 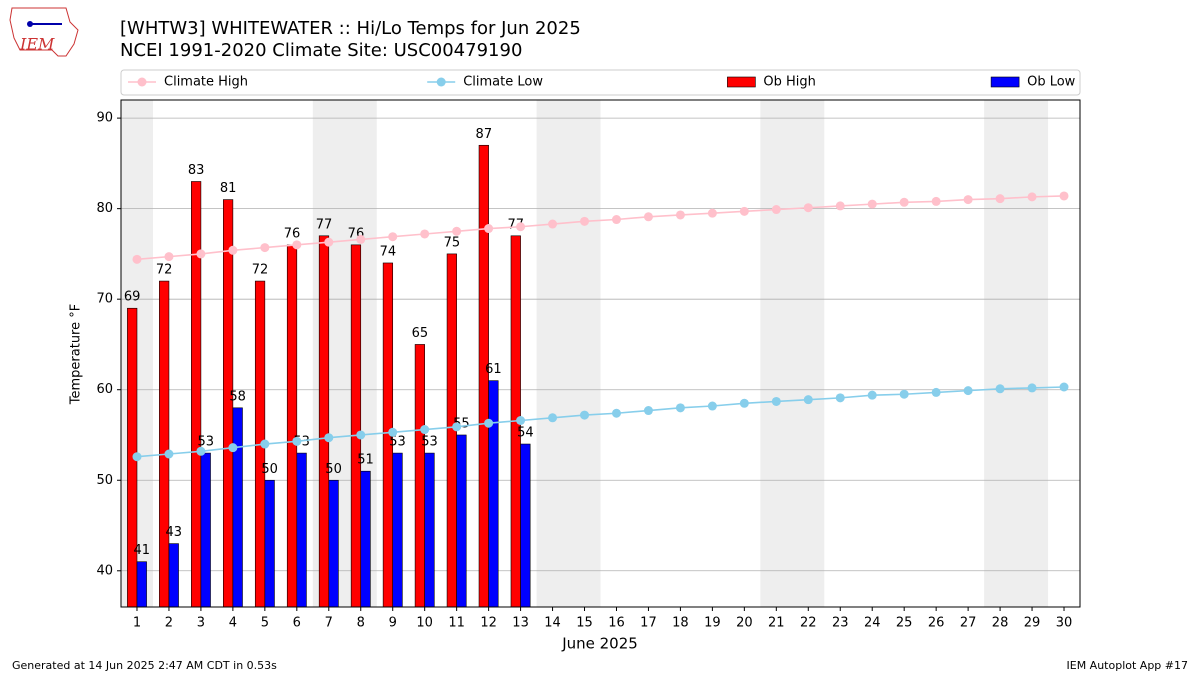 What do you see at coordinates (599, 644) in the screenshot?
I see `x-axis-label: June 2025` at bounding box center [599, 644].